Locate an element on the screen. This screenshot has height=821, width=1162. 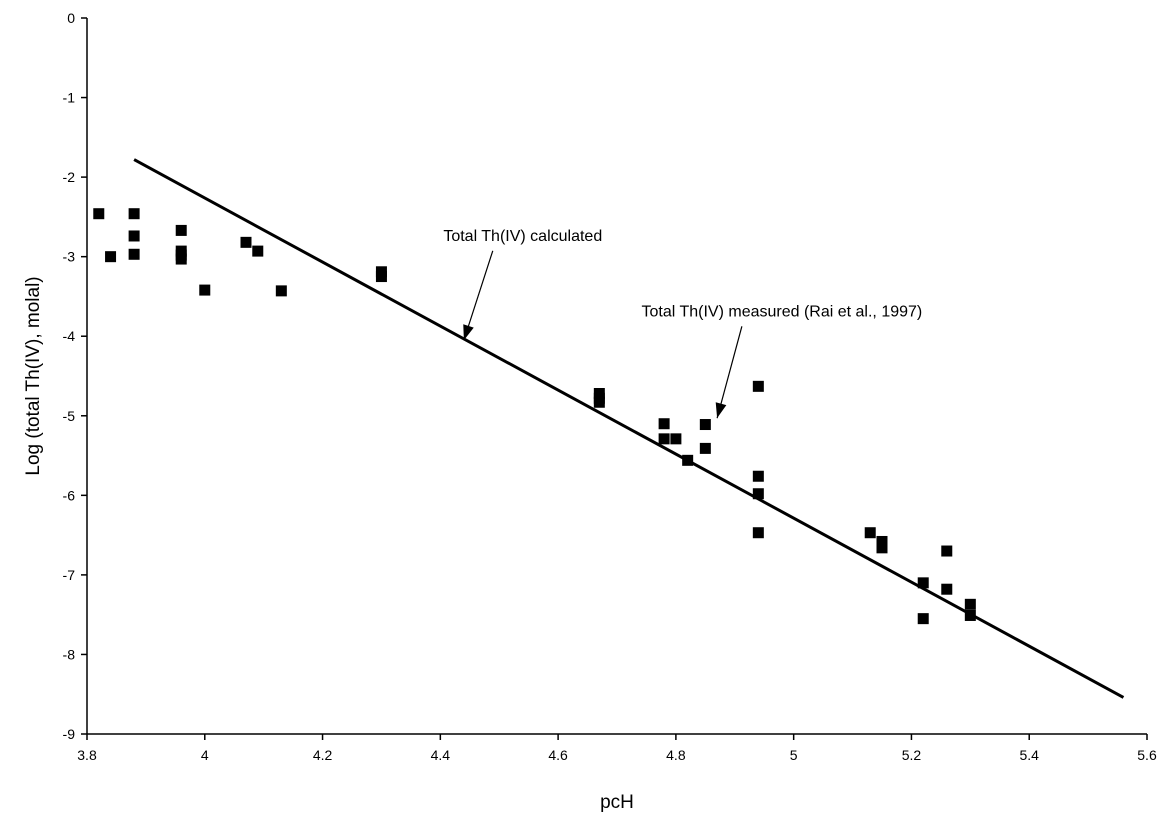
y-tick-label: 0 is located at coordinates (71, 18).